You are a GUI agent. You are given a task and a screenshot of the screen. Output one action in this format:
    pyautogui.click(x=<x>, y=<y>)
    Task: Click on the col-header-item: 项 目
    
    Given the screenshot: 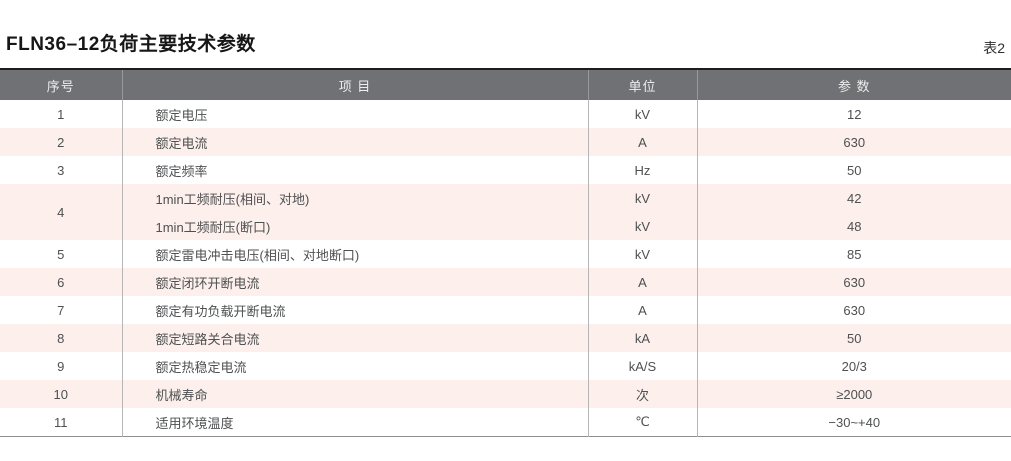 What is the action you would take?
    pyautogui.click(x=355, y=84)
    